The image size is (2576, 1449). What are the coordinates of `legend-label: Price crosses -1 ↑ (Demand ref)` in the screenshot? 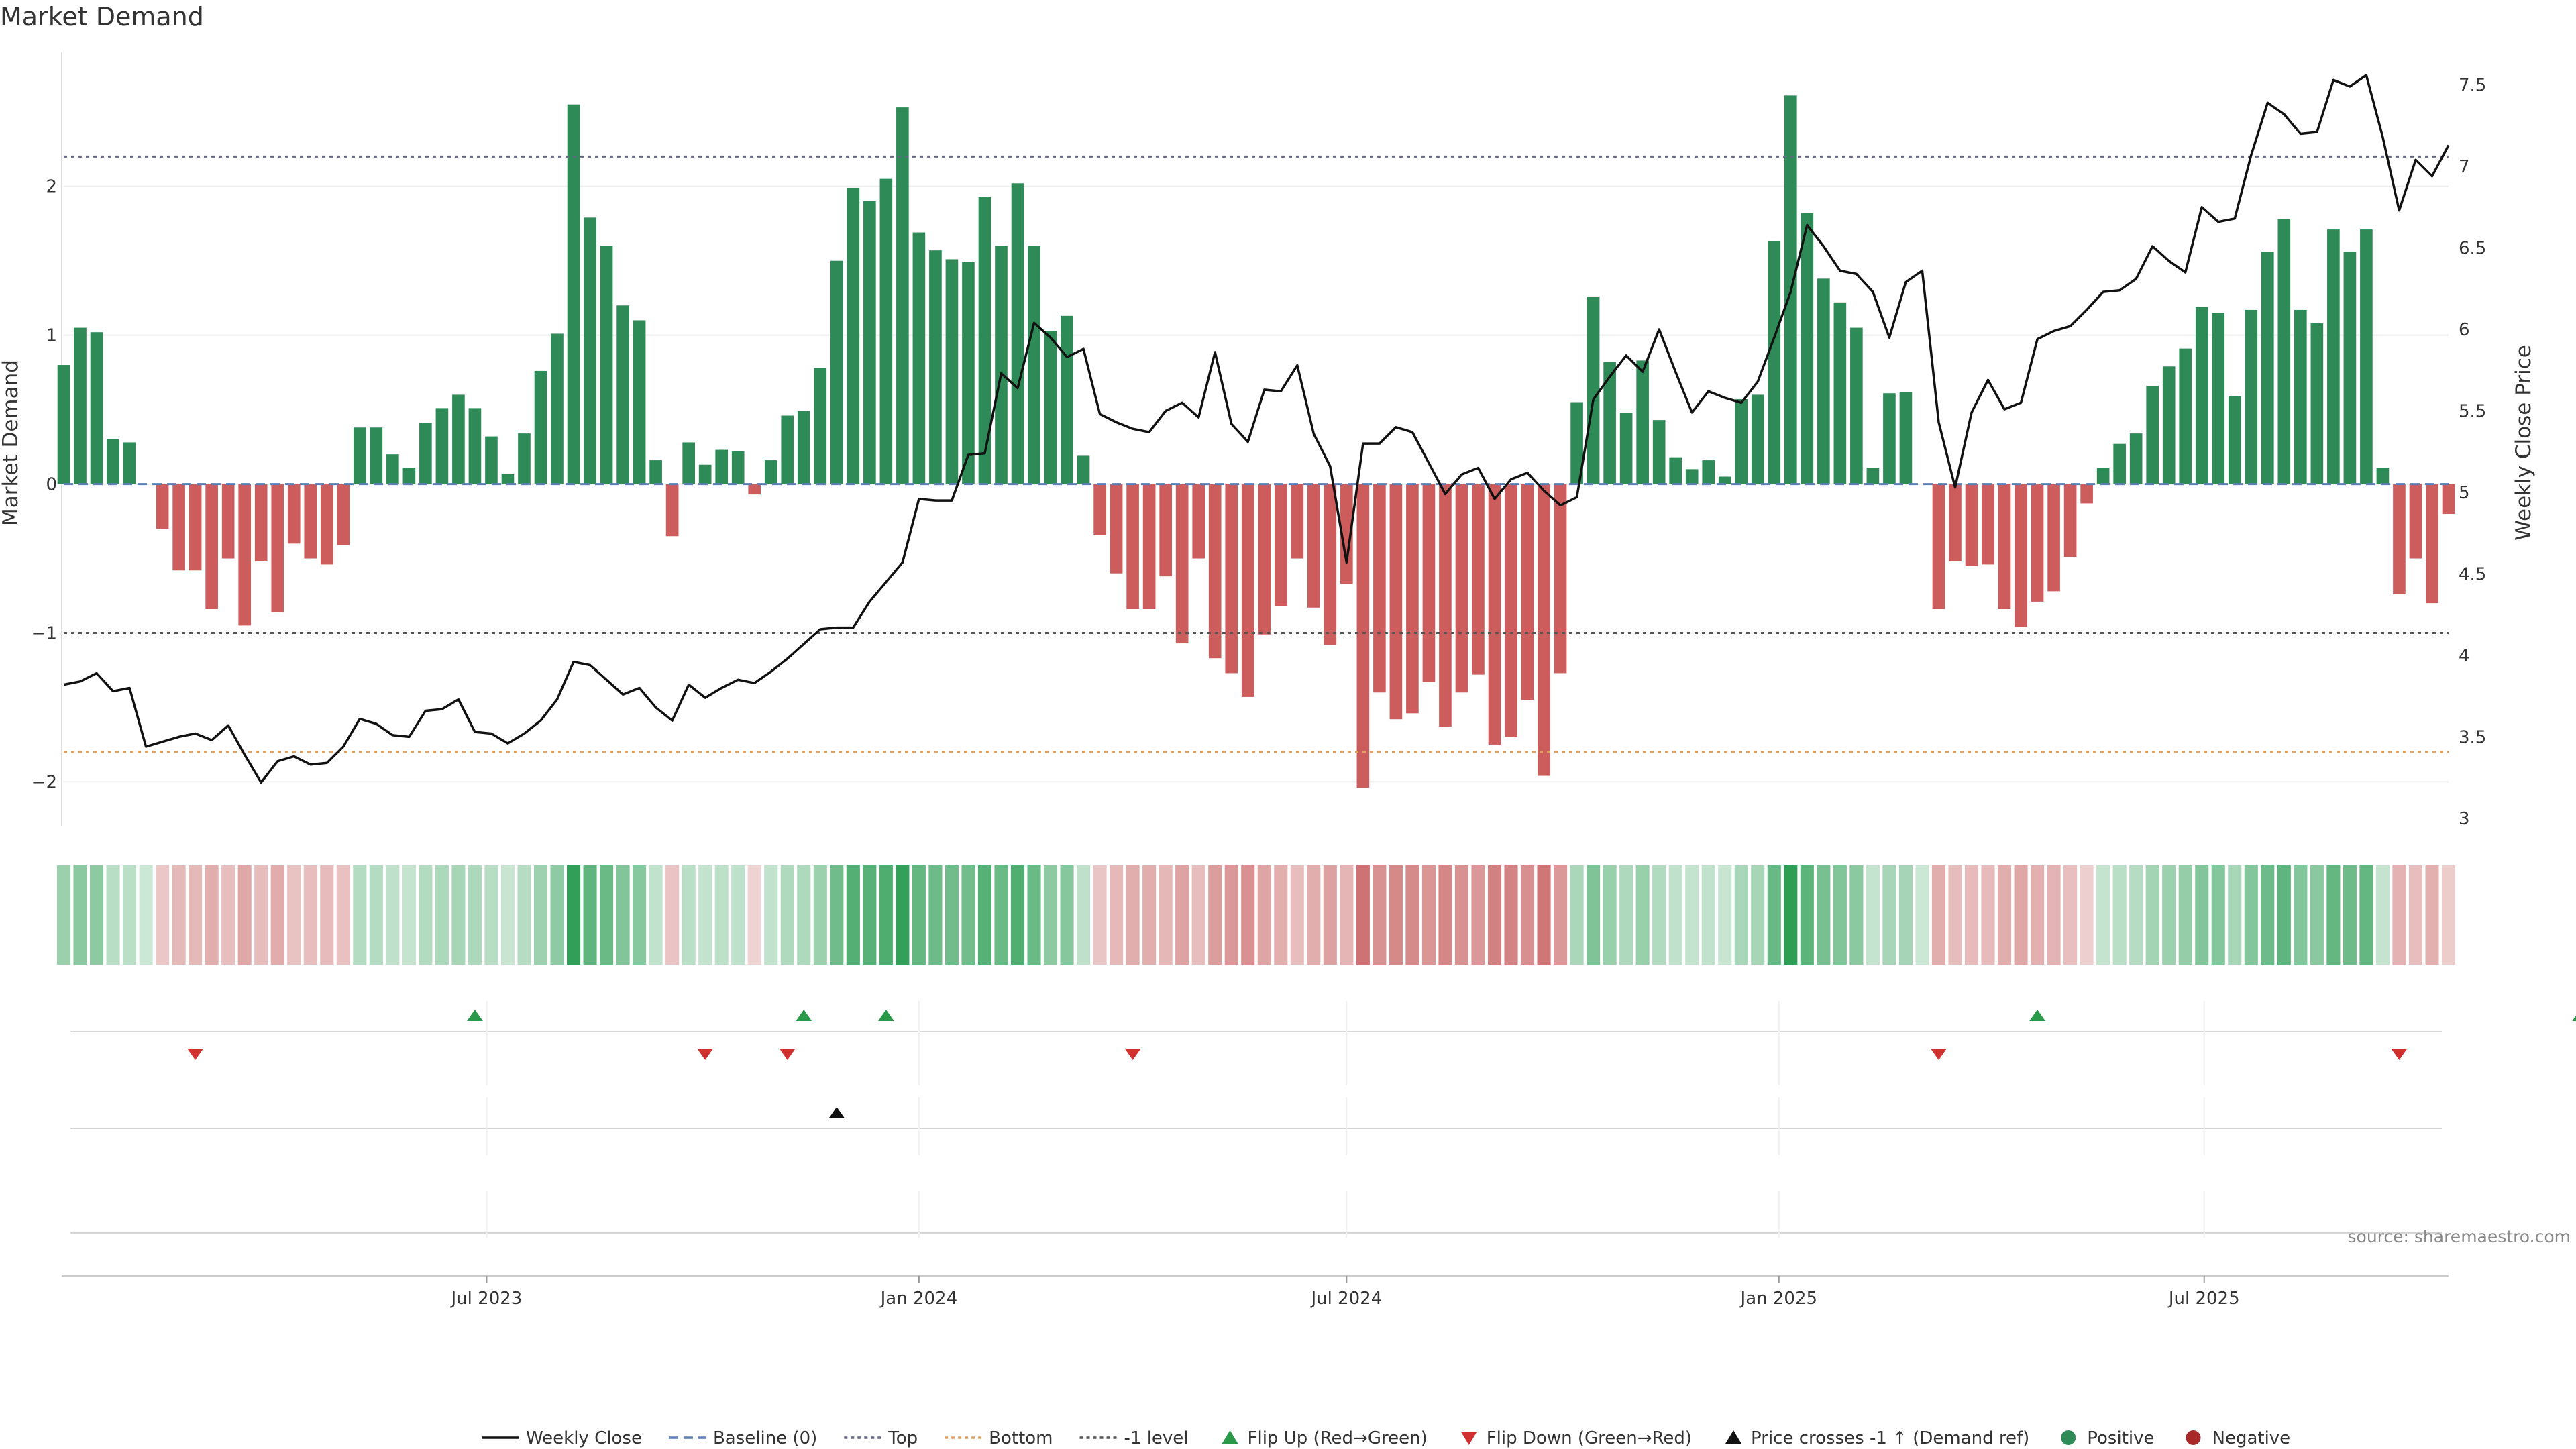 It's located at (1890, 1438).